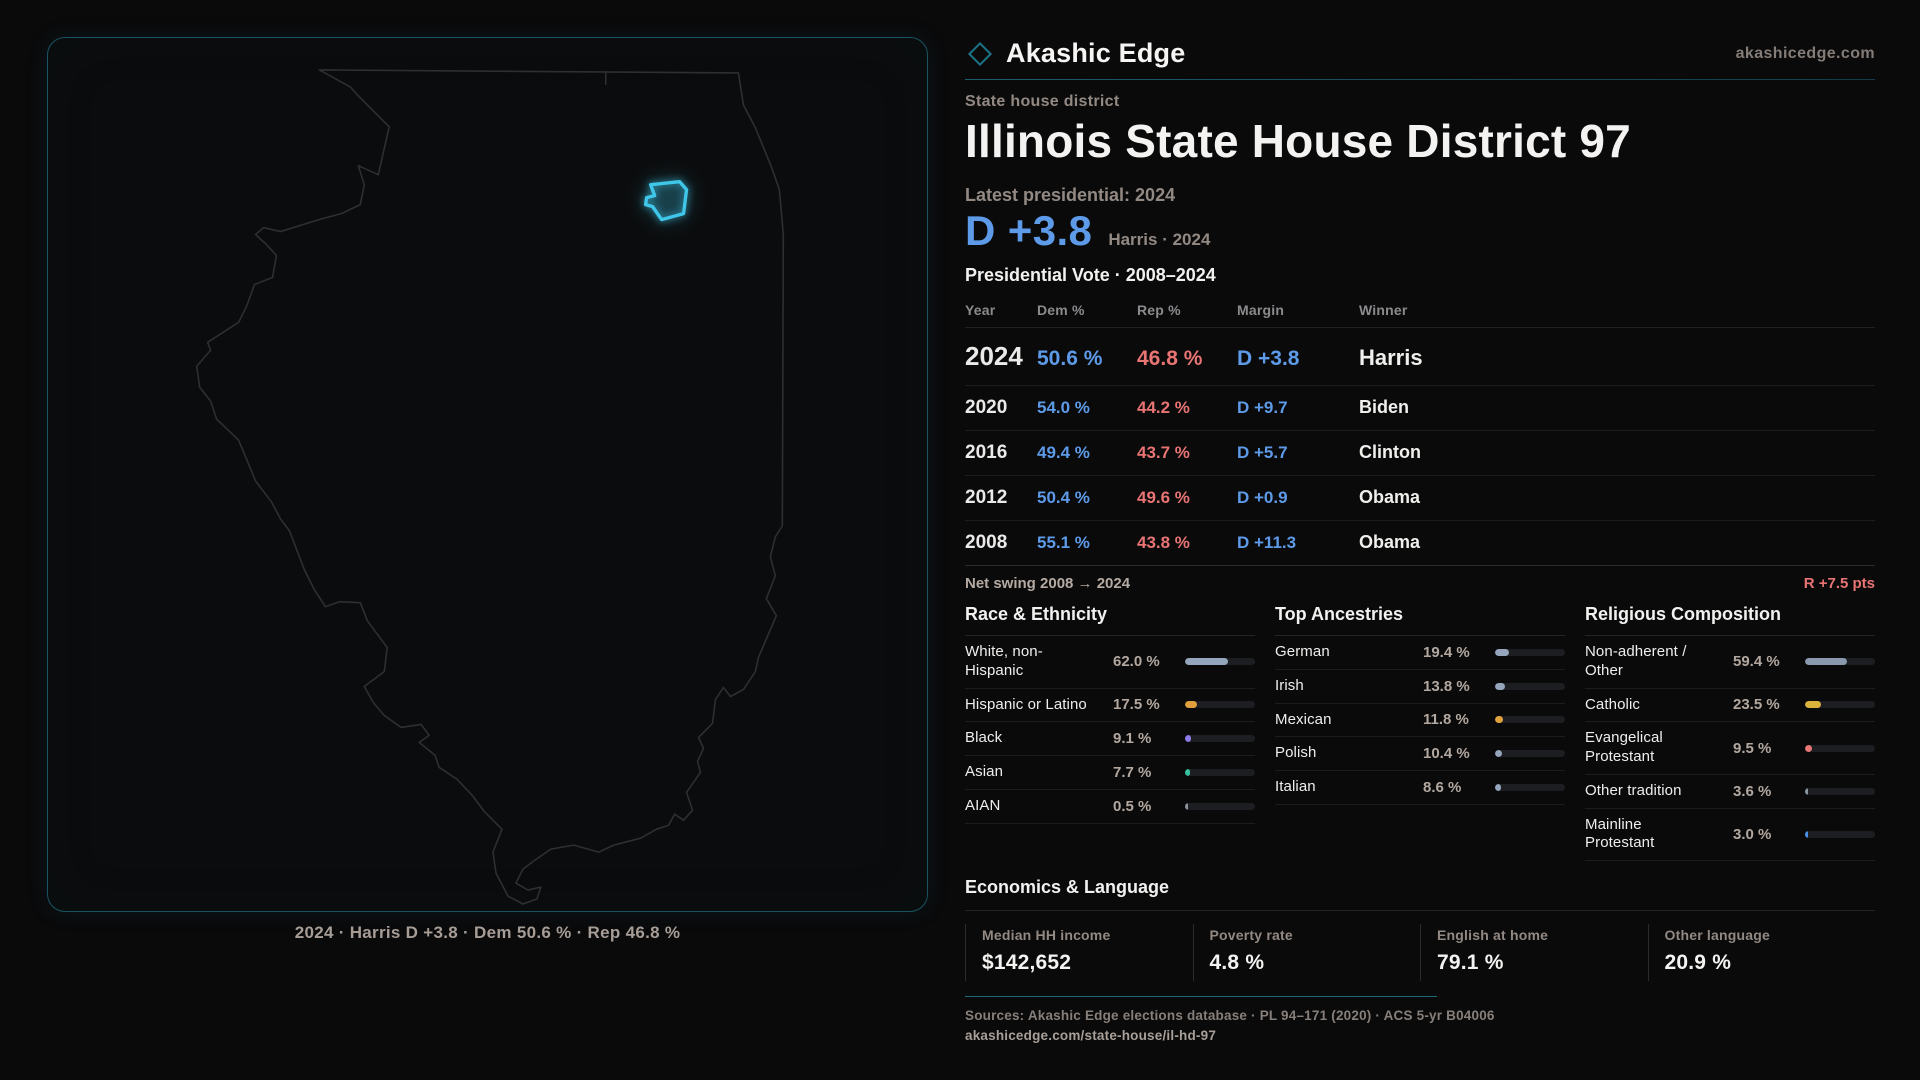 This screenshot has width=1920, height=1080. What do you see at coordinates (1262, 497) in the screenshot?
I see `row-margin: D +0.9` at bounding box center [1262, 497].